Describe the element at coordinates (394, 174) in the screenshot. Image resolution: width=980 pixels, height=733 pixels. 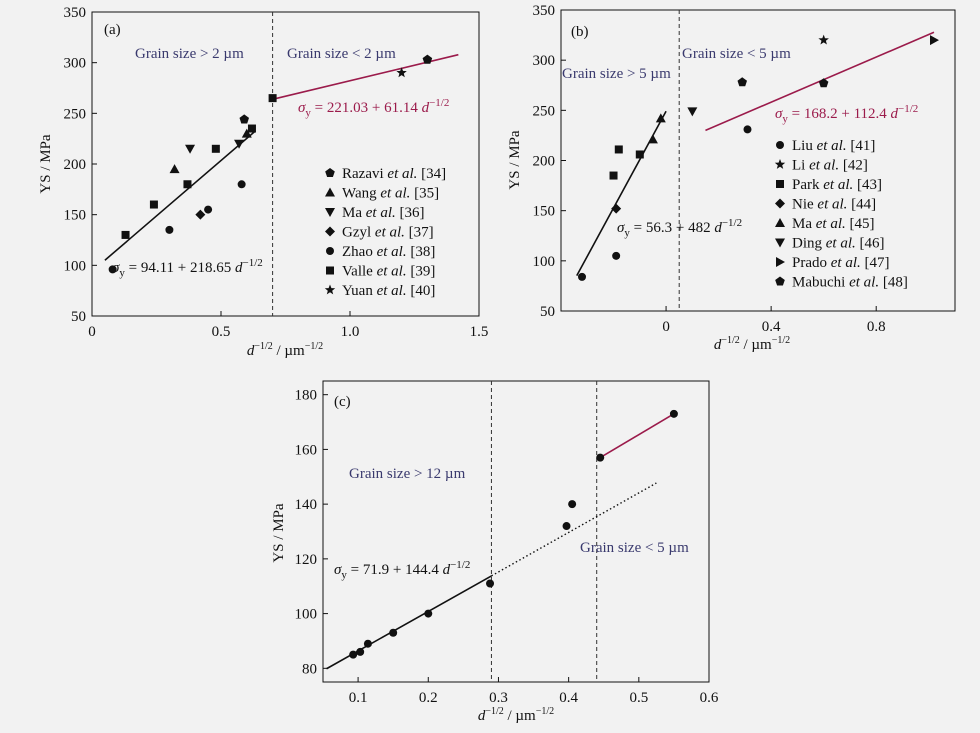
I see `legend-entry: Razavi et al. [34]` at that location.